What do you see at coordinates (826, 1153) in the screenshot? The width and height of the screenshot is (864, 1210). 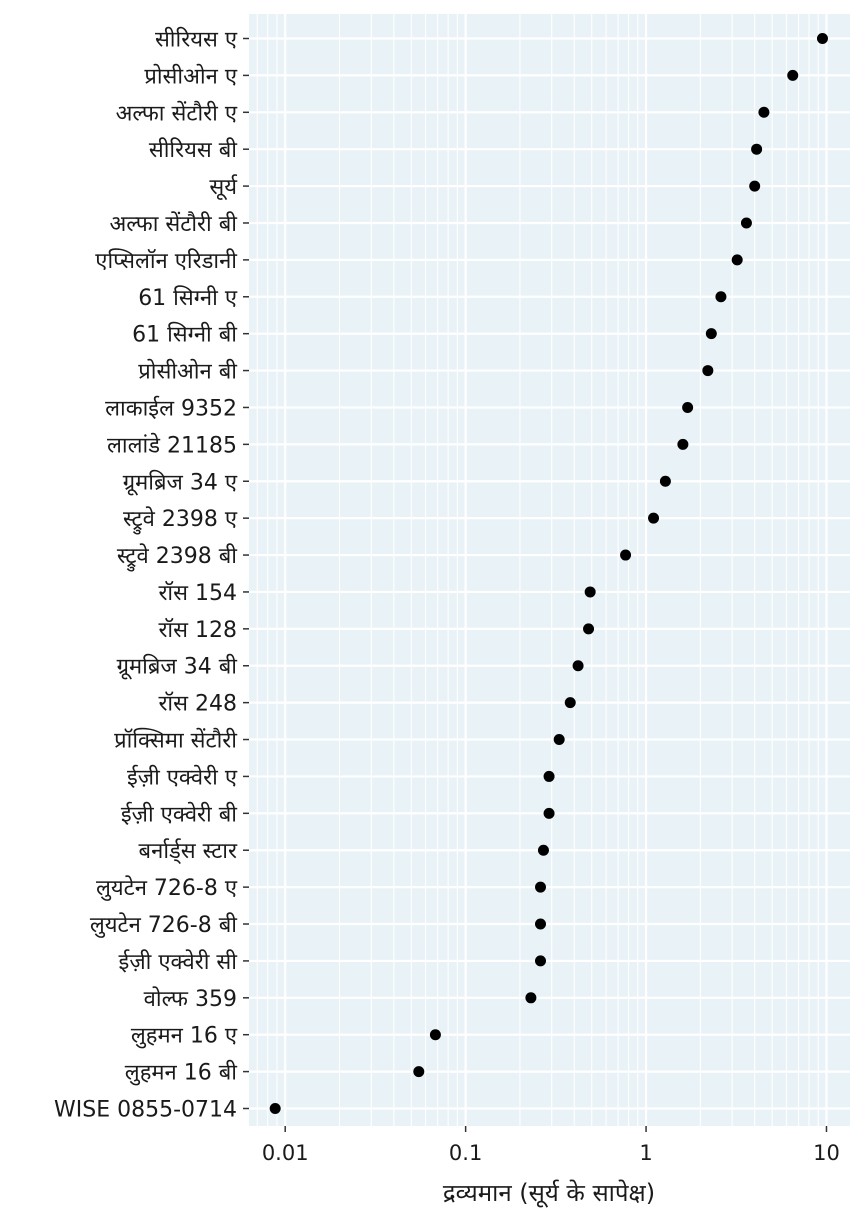 I see `x-tick-label: 10` at bounding box center [826, 1153].